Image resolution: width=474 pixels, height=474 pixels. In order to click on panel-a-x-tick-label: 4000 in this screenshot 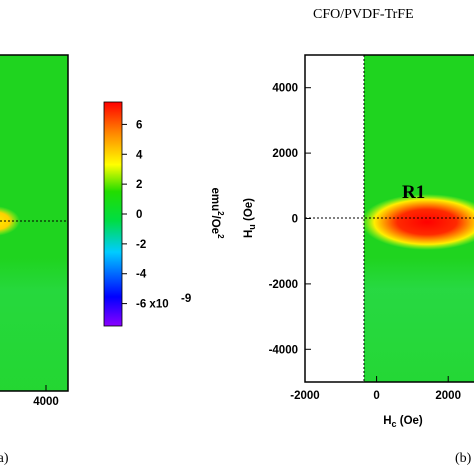, I will do `click(46, 402)`.